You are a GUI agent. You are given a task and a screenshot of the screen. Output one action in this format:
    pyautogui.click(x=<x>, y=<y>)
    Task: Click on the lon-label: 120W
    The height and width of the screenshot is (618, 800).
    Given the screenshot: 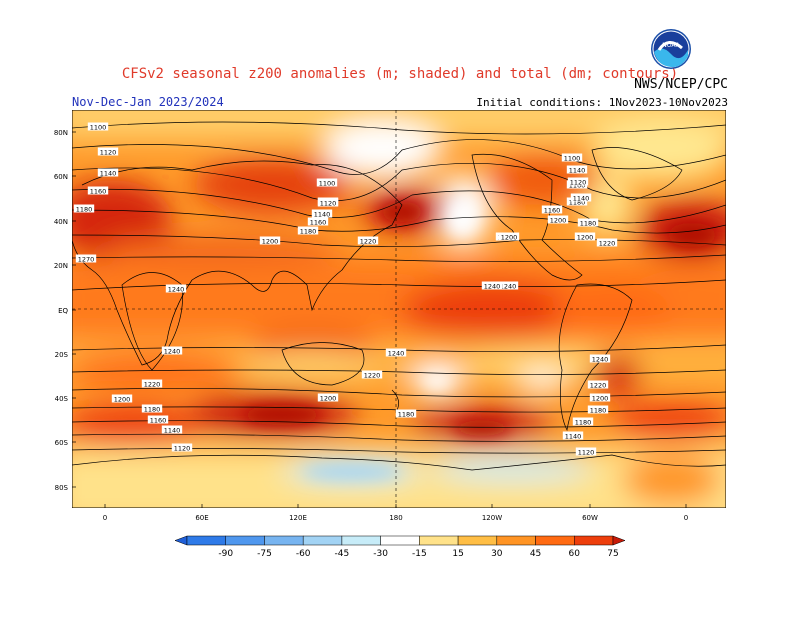 What is the action you would take?
    pyautogui.click(x=492, y=518)
    